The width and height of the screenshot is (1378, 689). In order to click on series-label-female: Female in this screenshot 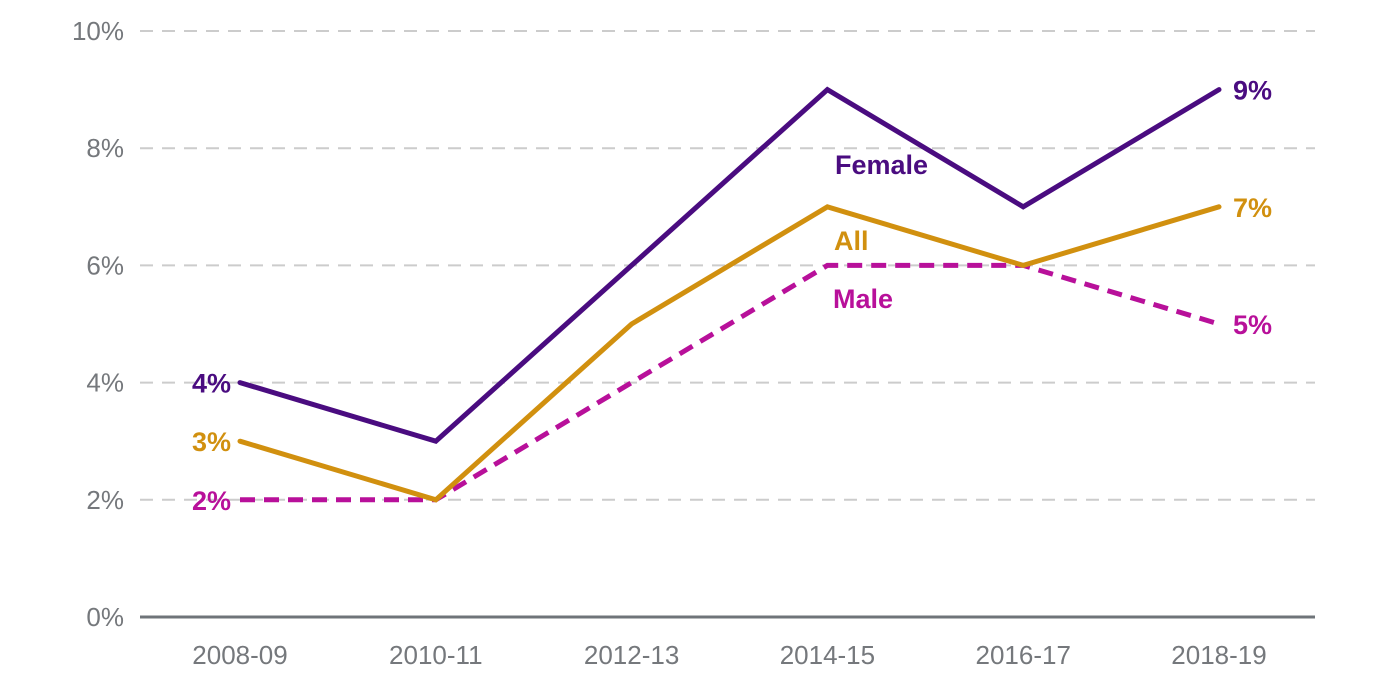, I will do `click(881, 165)`.